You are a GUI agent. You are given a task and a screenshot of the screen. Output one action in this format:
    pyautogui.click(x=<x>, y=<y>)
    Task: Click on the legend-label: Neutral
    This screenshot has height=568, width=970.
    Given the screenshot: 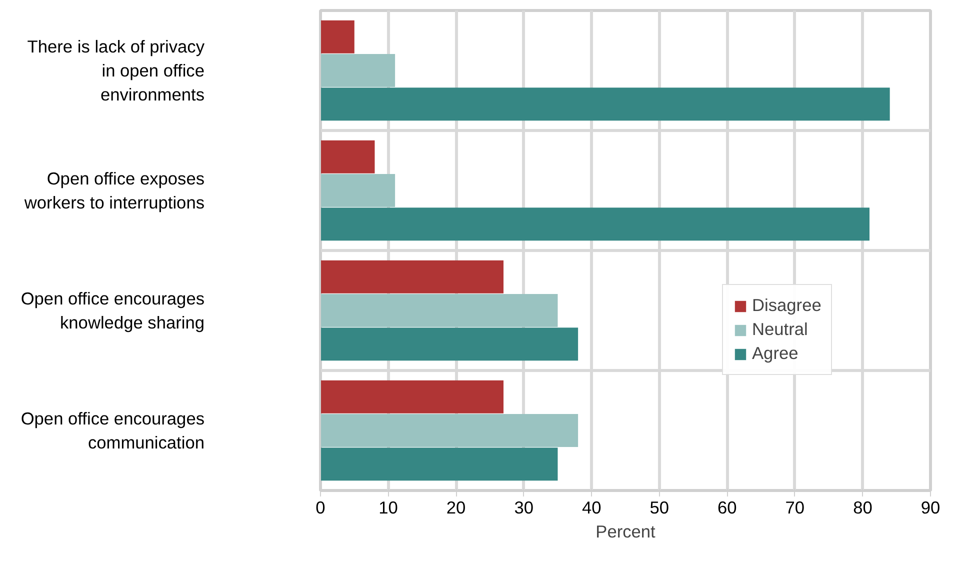 What is the action you would take?
    pyautogui.click(x=780, y=329)
    